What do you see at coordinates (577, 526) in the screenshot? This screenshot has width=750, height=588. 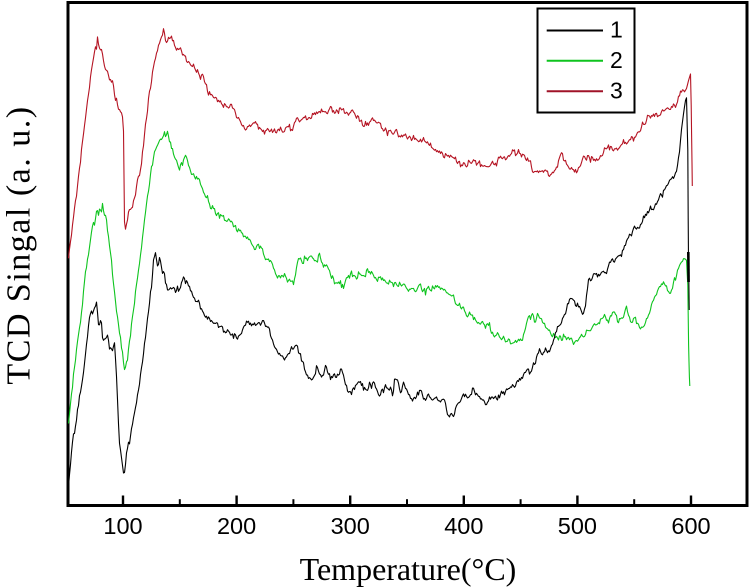 I see `svg-text: 500` at bounding box center [577, 526].